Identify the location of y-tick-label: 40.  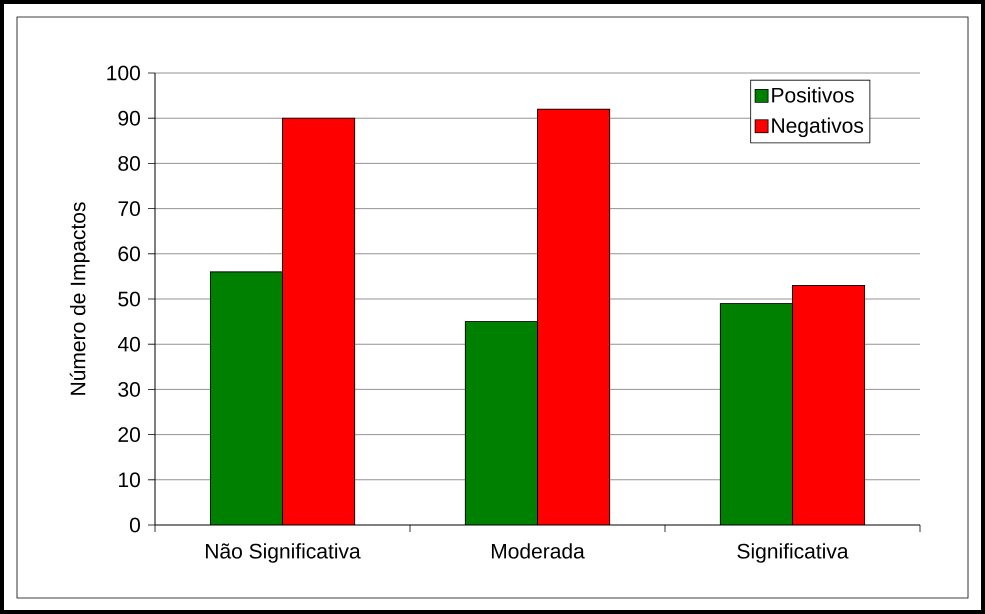
(129, 344).